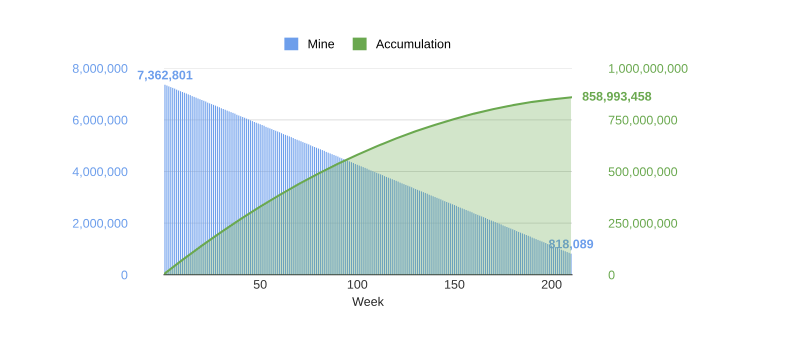  Describe the element at coordinates (358, 284) in the screenshot. I see `x-tick-label: 100` at that location.